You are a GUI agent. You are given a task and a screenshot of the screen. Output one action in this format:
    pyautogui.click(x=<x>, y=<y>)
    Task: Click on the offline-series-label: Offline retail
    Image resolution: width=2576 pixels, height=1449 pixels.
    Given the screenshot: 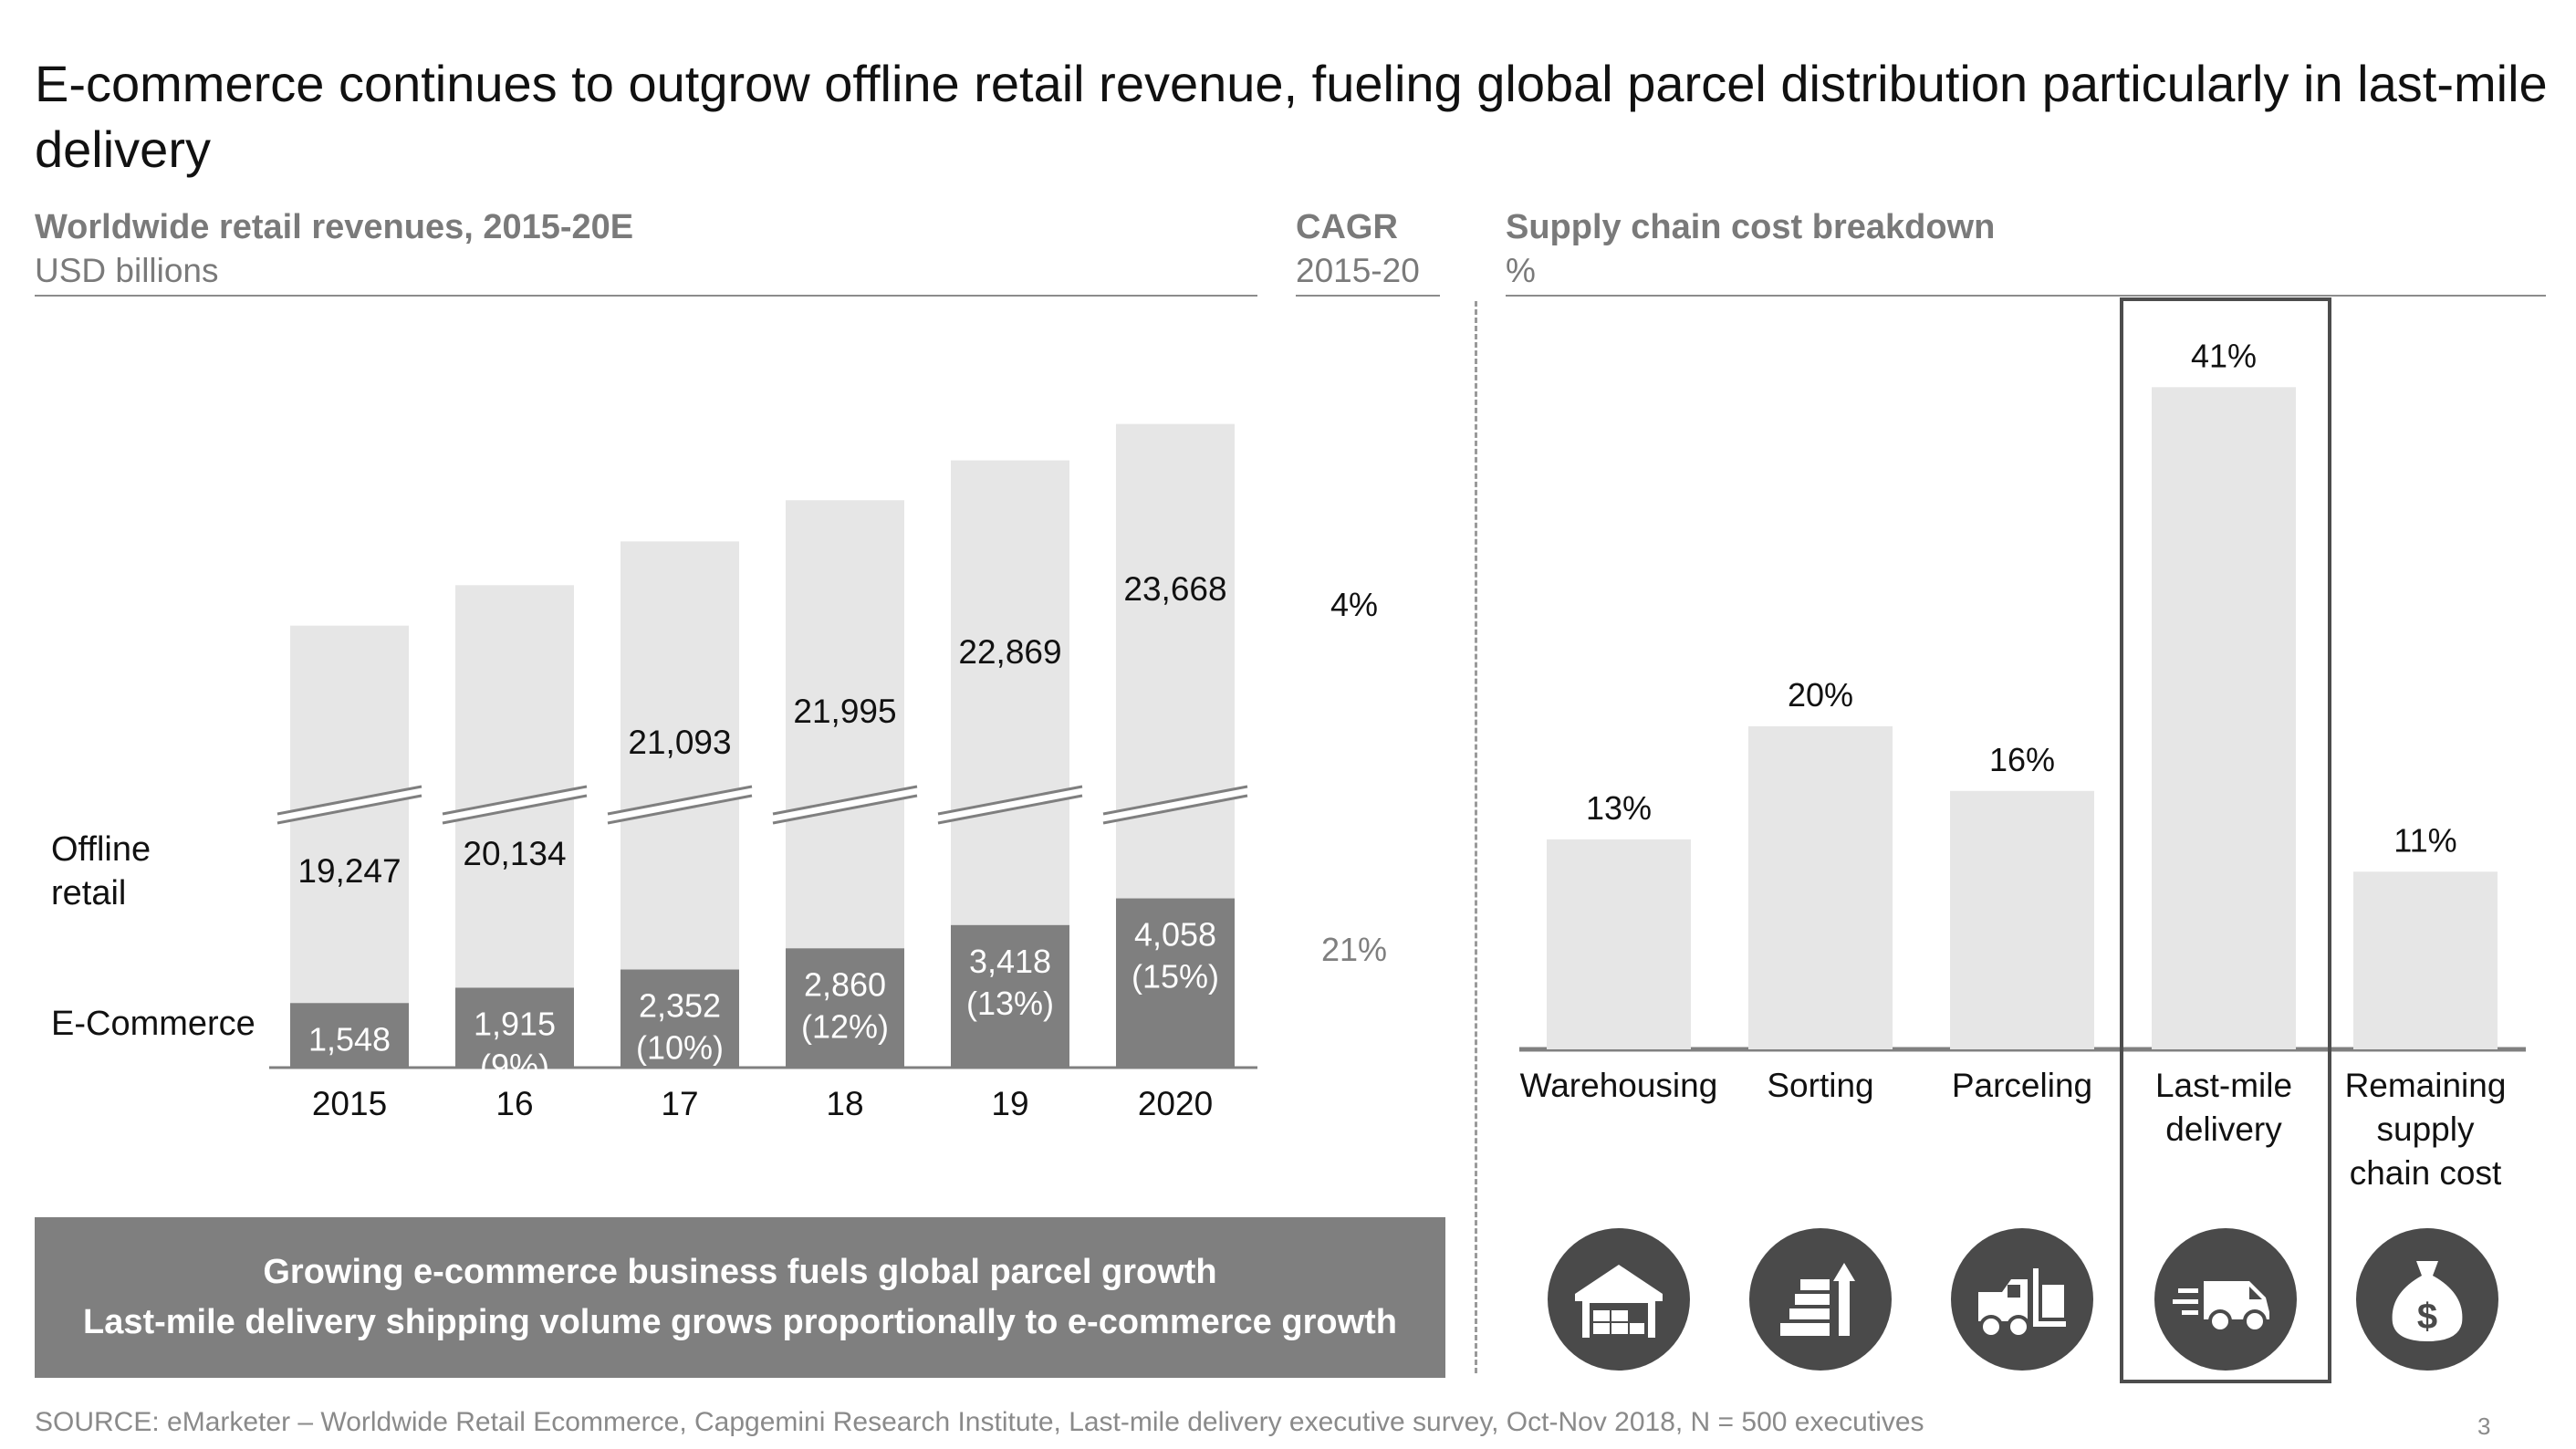 What is the action you would take?
    pyautogui.click(x=101, y=871)
    